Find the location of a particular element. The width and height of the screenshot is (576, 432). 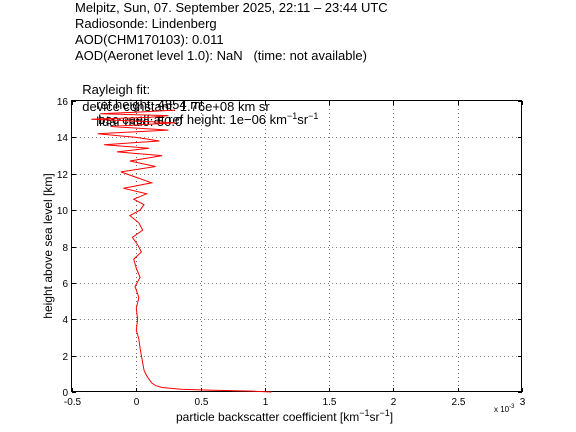

x-tick-label: 3 is located at coordinates (523, 402).